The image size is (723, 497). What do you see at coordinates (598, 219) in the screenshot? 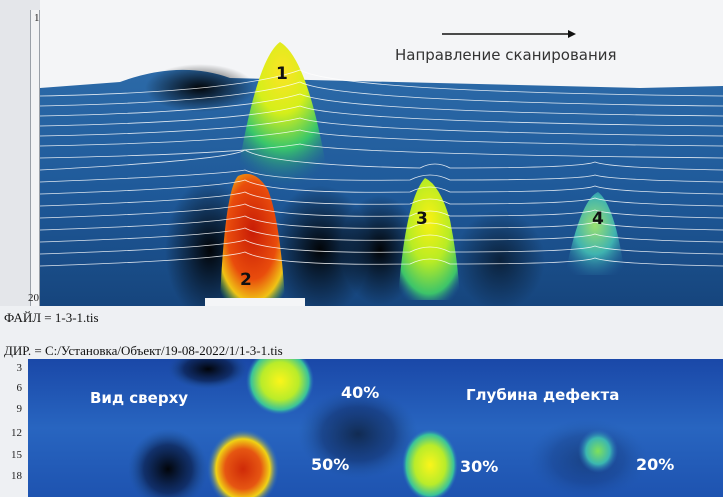
I see `peak-label-4: 4` at bounding box center [598, 219].